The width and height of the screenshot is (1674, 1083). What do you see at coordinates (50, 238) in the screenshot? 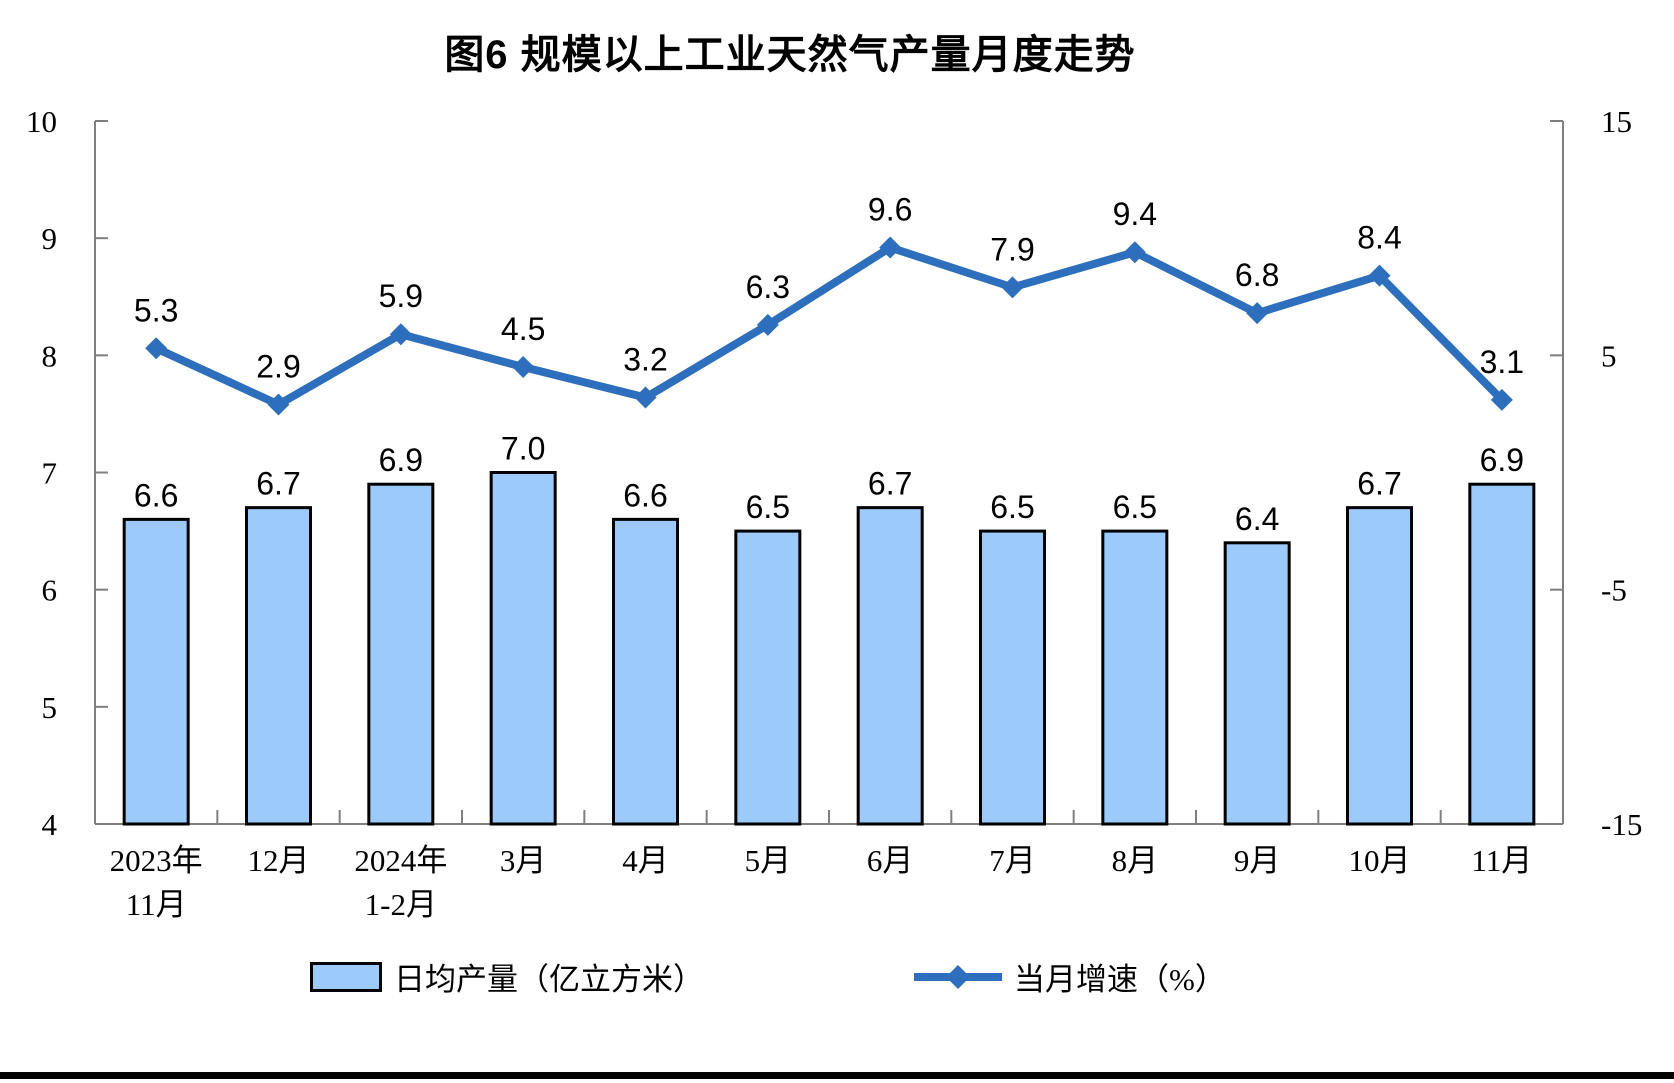
I see `left-axis-tick-label: 9` at bounding box center [50, 238].